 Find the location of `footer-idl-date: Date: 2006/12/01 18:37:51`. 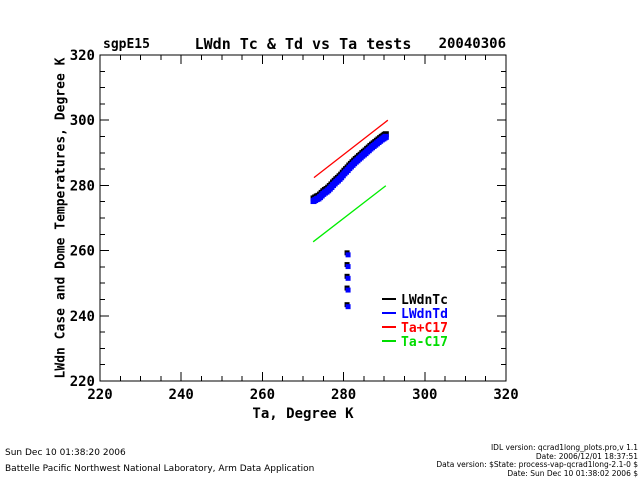

footer-idl-date: Date: 2006/12/01 18:37:51 is located at coordinates (586, 456).